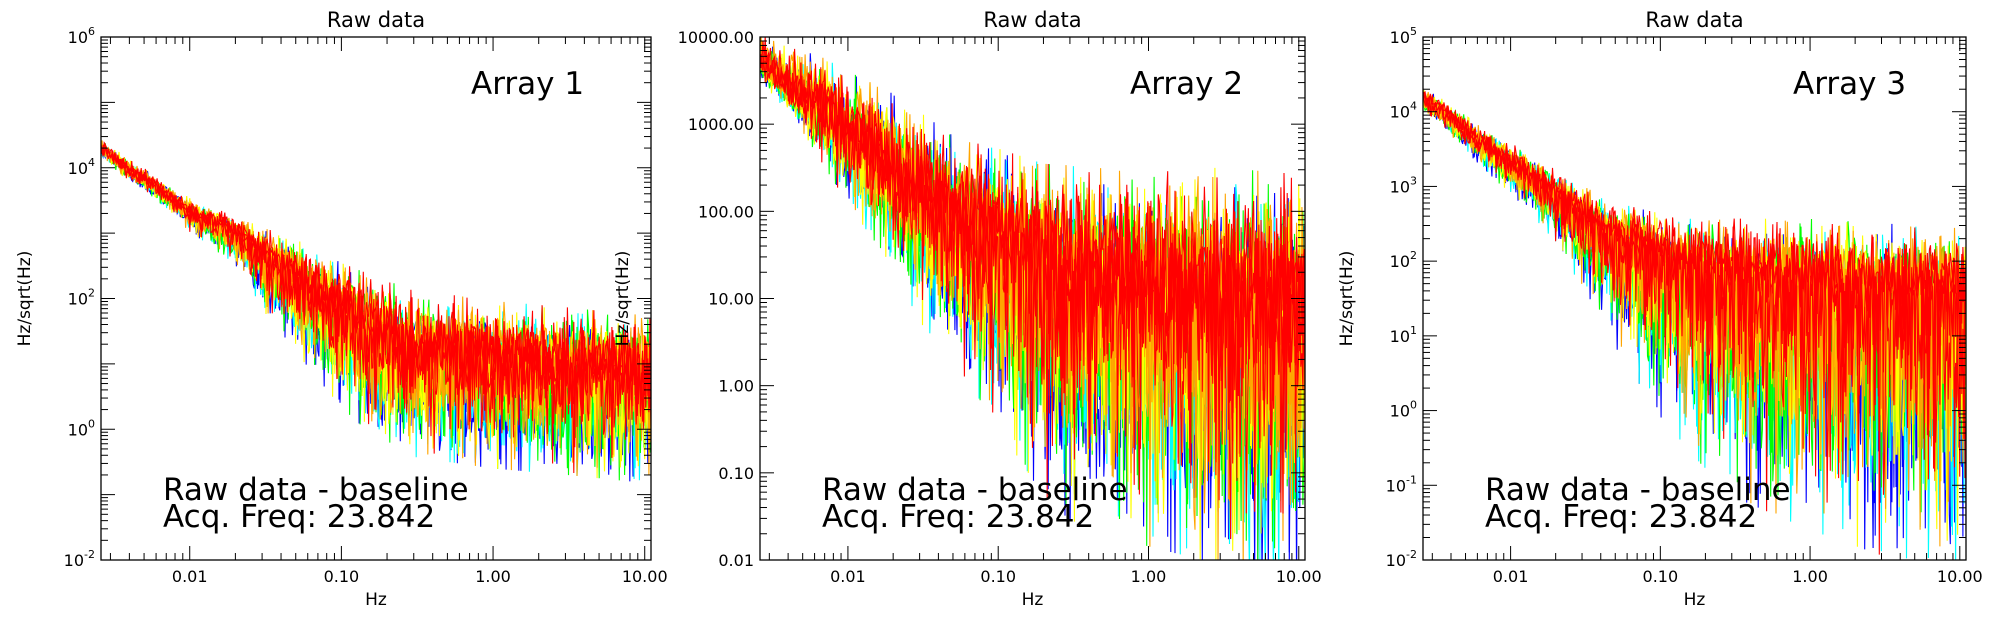  What do you see at coordinates (1403, 36) in the screenshot?
I see `y-tick-label: 10⁵` at bounding box center [1403, 36].